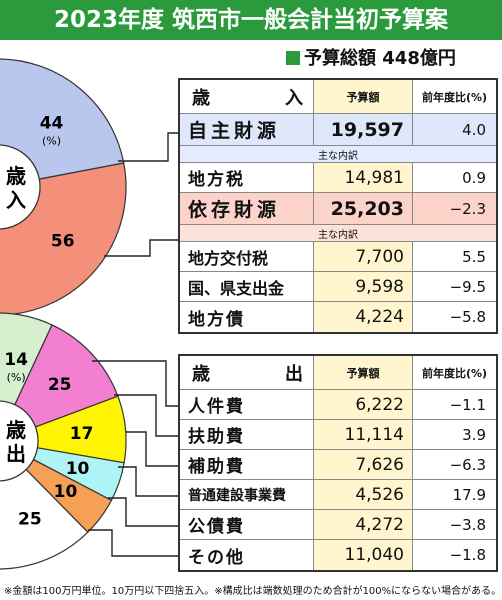  What do you see at coordinates (246, 96) in the screenshot?
I see `income-header-label: 歳 入` at bounding box center [246, 96].